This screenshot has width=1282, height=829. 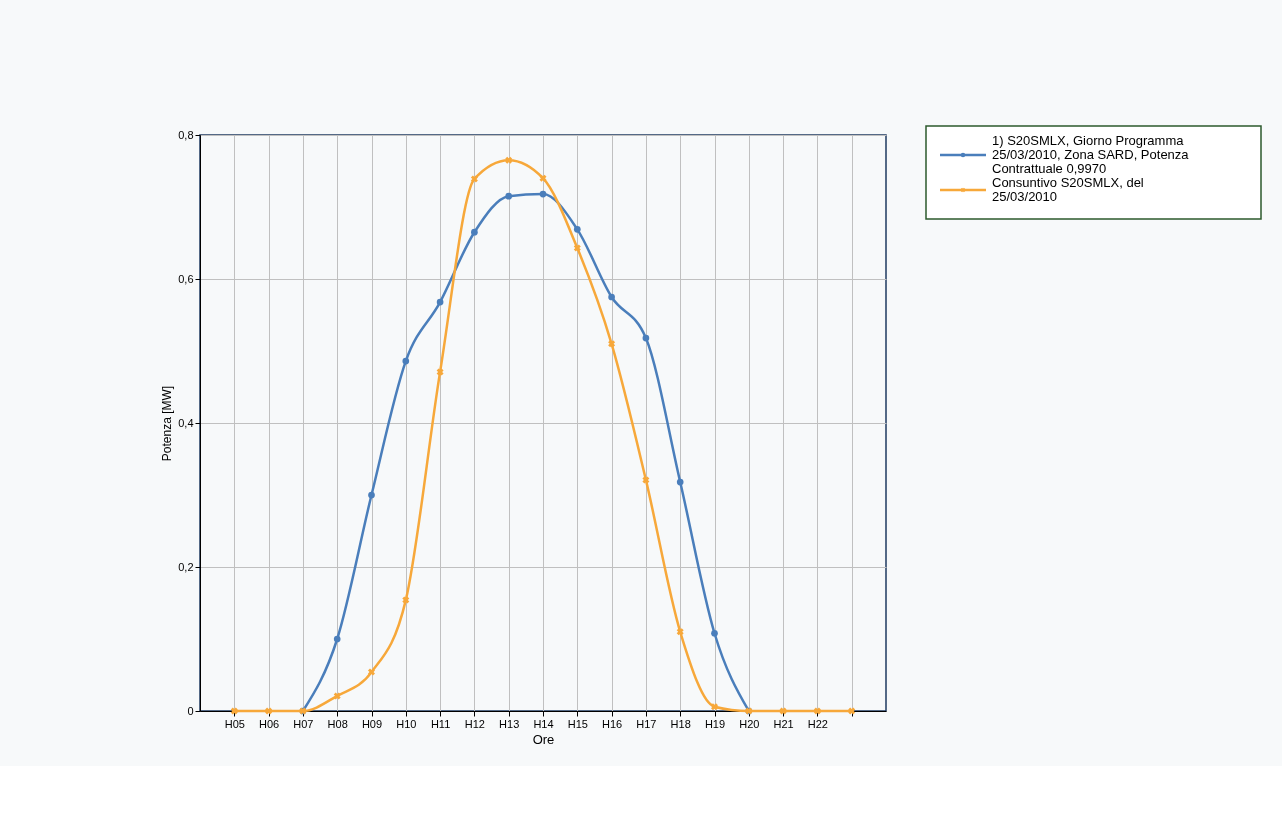 What do you see at coordinates (509, 723) in the screenshot?
I see `x-tick-label: H13` at bounding box center [509, 723].